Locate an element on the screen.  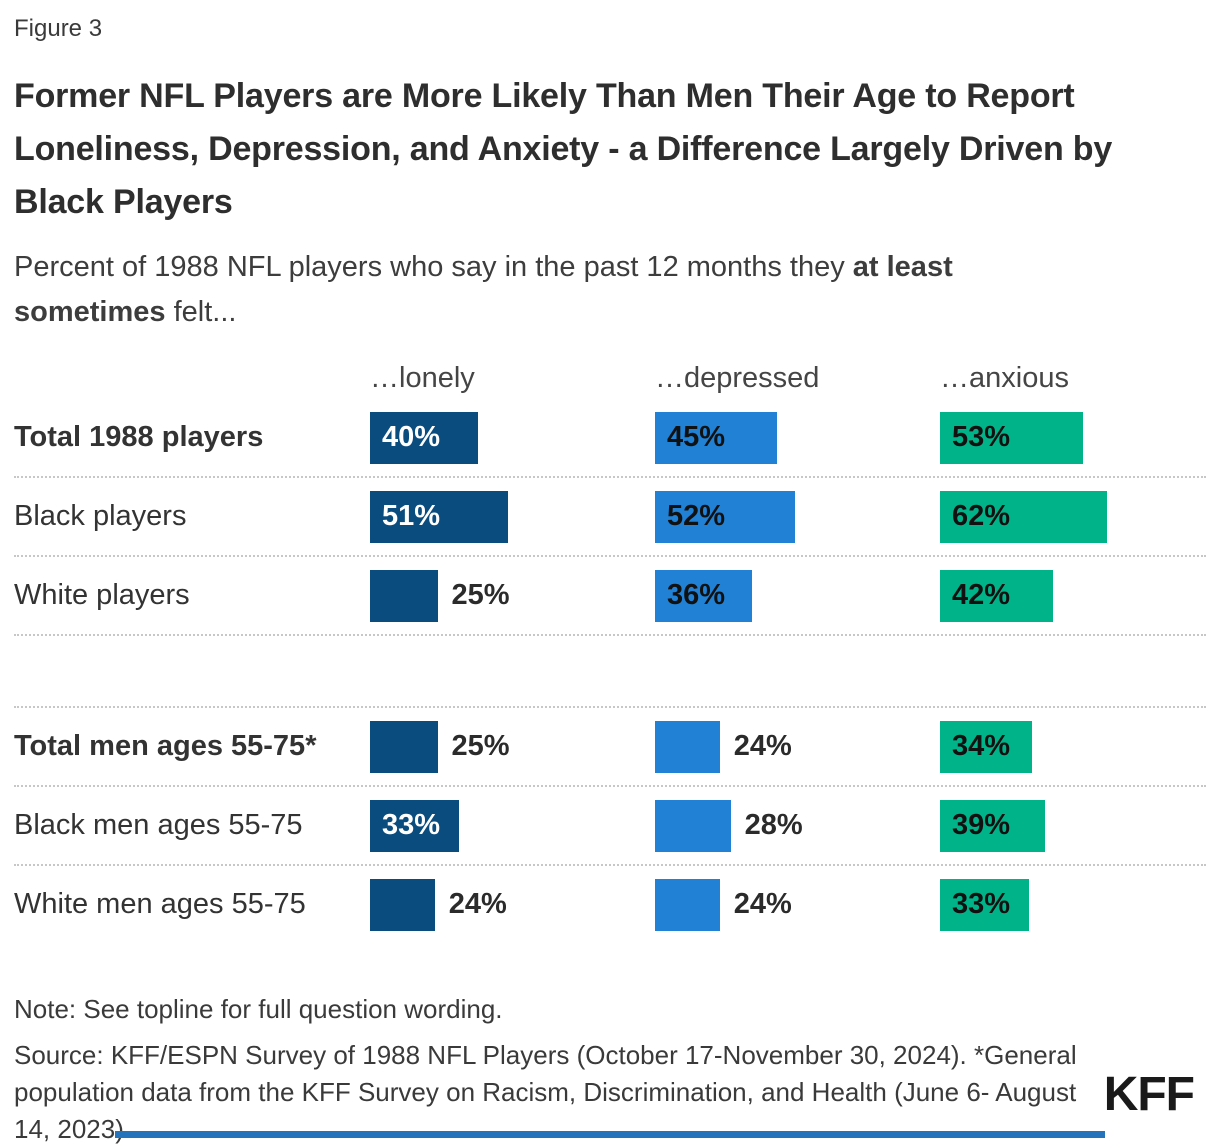
bar-lonely: 33% is located at coordinates (415, 825).